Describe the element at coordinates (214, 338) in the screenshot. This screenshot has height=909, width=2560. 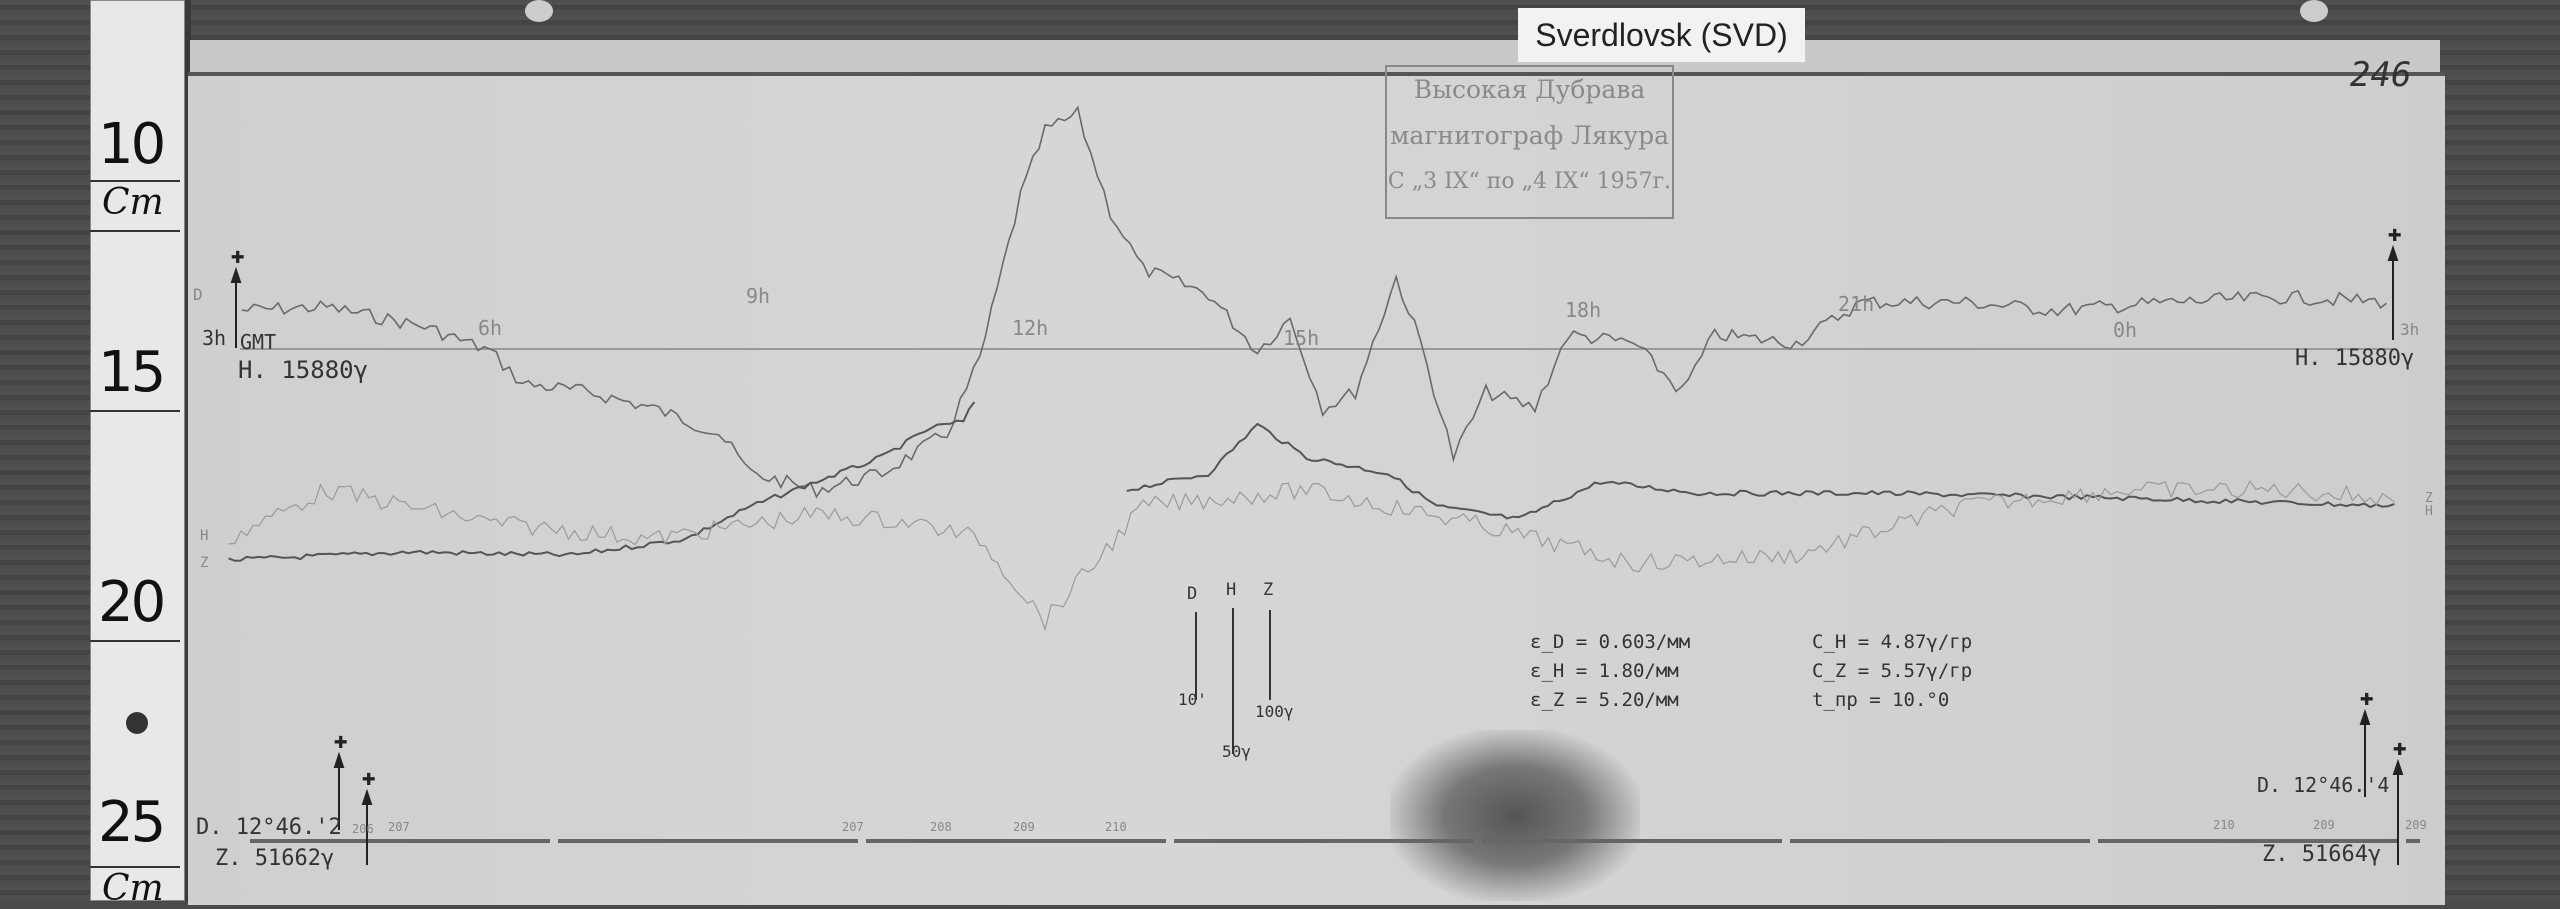
I see `start-hour-mark: 3h` at that location.